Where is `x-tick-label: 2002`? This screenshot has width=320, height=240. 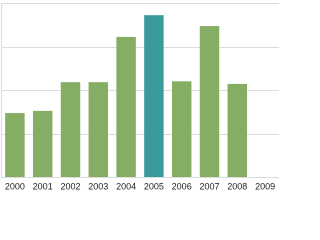
x-tick-label: 2002 is located at coordinates (70, 186).